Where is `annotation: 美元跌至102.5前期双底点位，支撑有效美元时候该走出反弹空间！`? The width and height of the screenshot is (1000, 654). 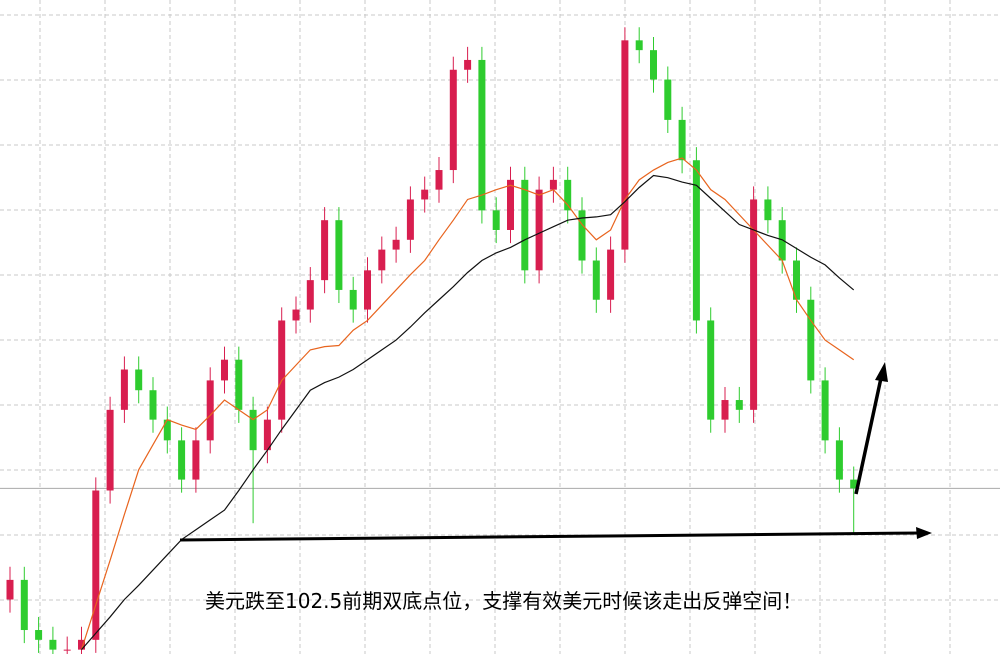 annotation: 美元跌至102.5前期双底点位，支撑有效美元时候该走出反弹空间！ is located at coordinates (503, 601).